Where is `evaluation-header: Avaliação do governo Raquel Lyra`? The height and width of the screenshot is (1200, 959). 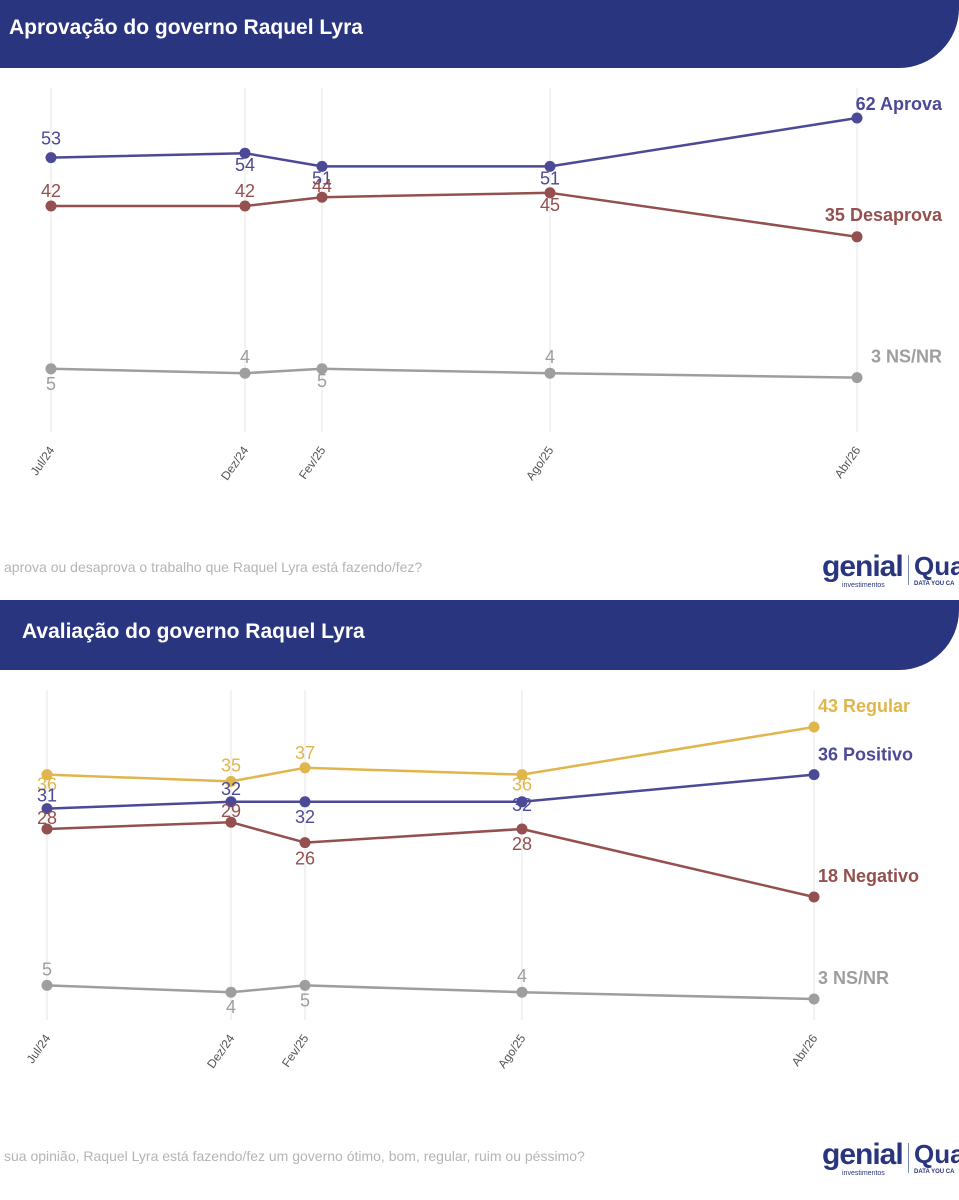 evaluation-header: Avaliação do governo Raquel Lyra is located at coordinates (479, 635).